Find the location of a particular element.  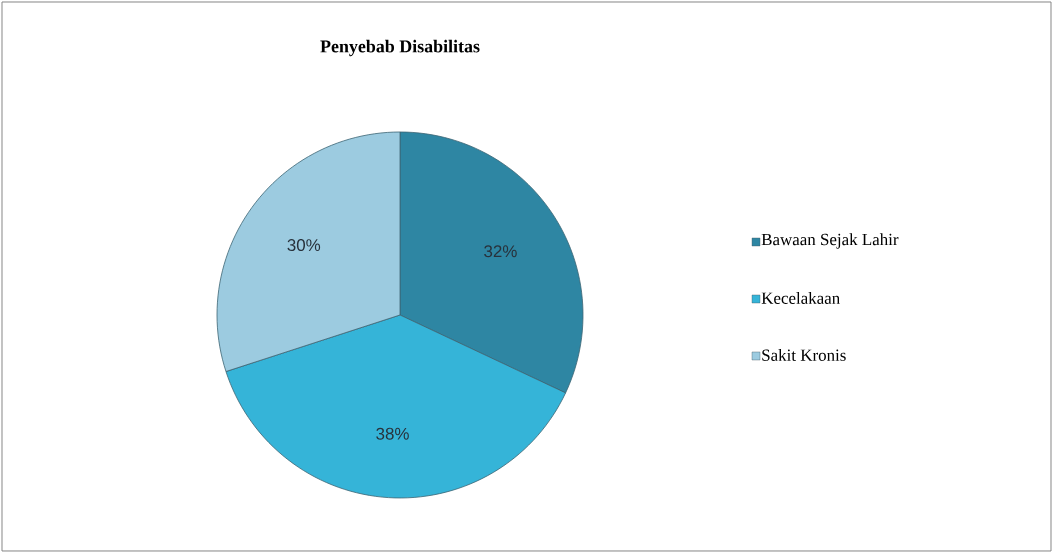

data-label: 32% is located at coordinates (500, 251).